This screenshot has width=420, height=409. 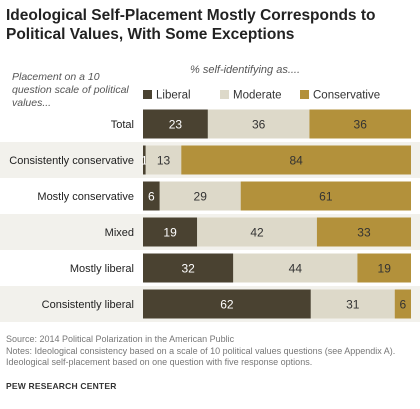 I want to click on value-label: 31, so click(x=353, y=305).